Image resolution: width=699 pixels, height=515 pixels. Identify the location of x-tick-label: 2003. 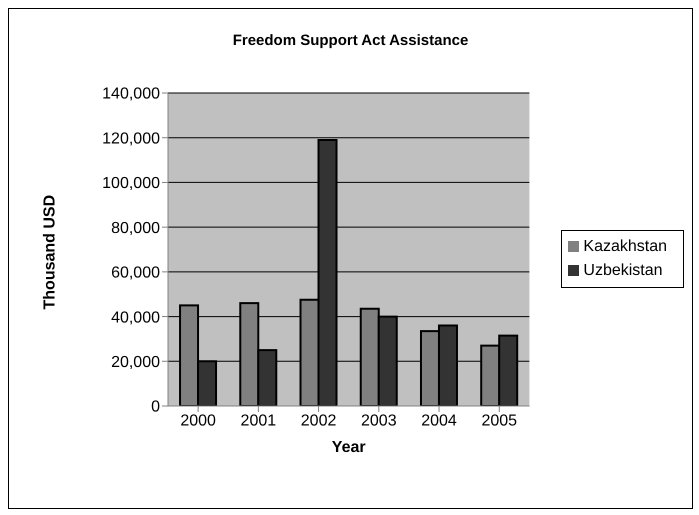
(379, 421).